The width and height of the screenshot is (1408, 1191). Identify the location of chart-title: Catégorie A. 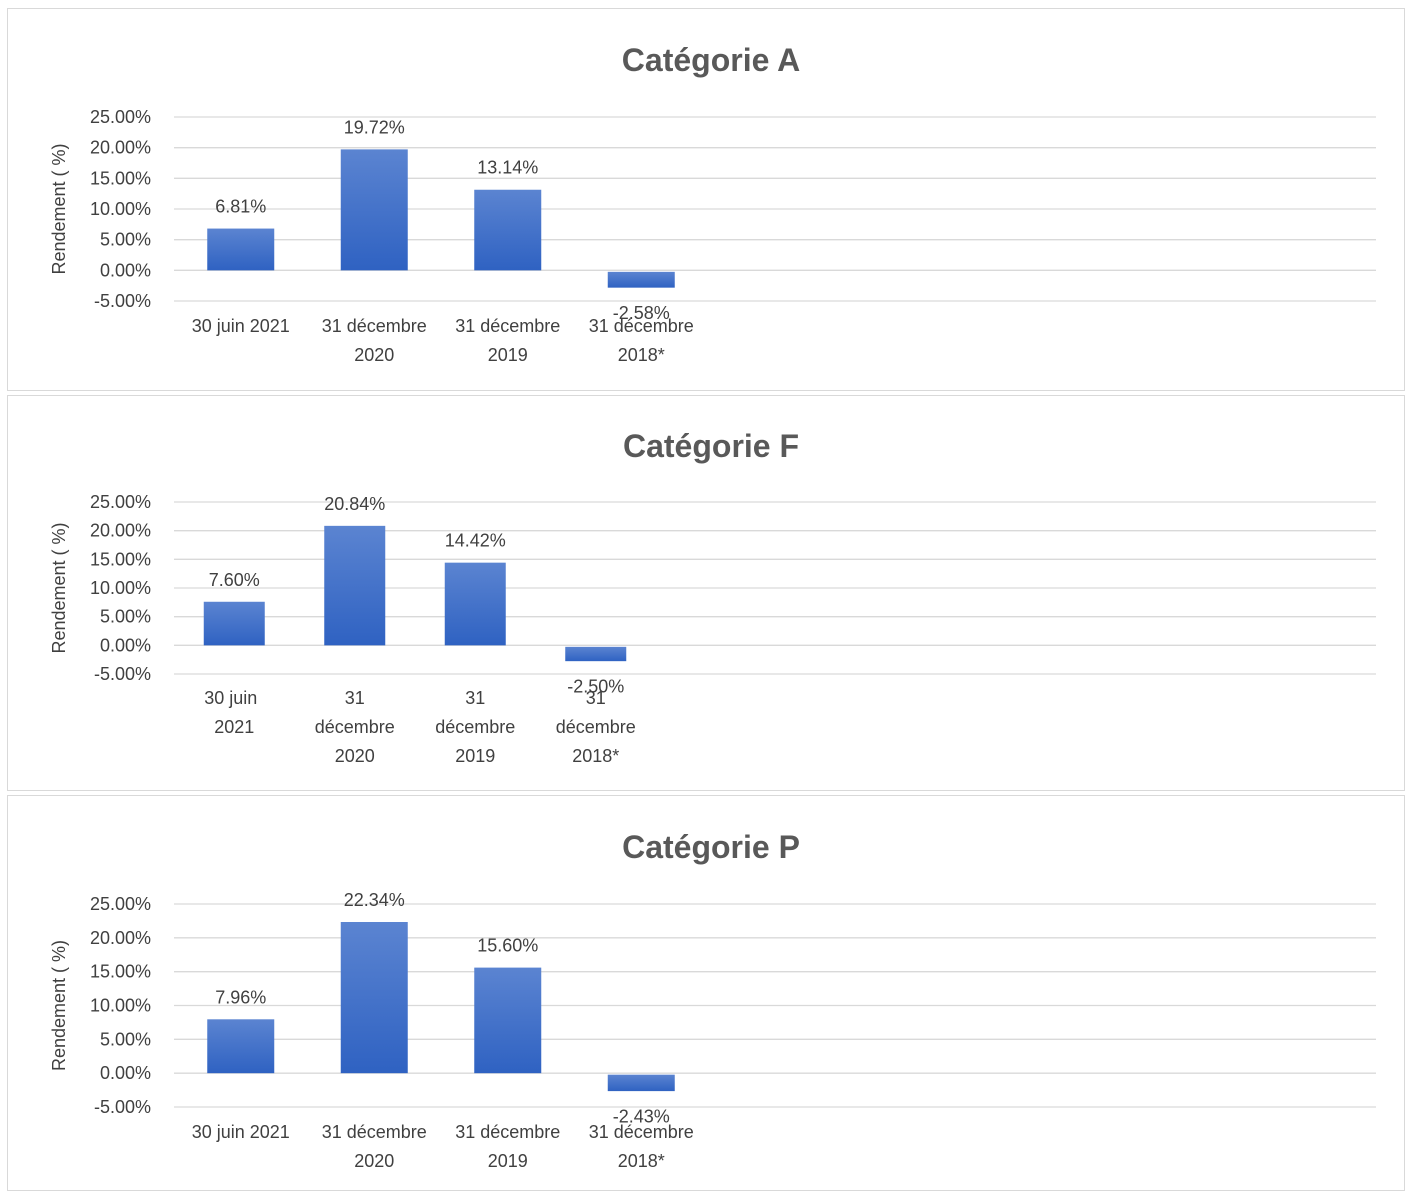
(711, 60).